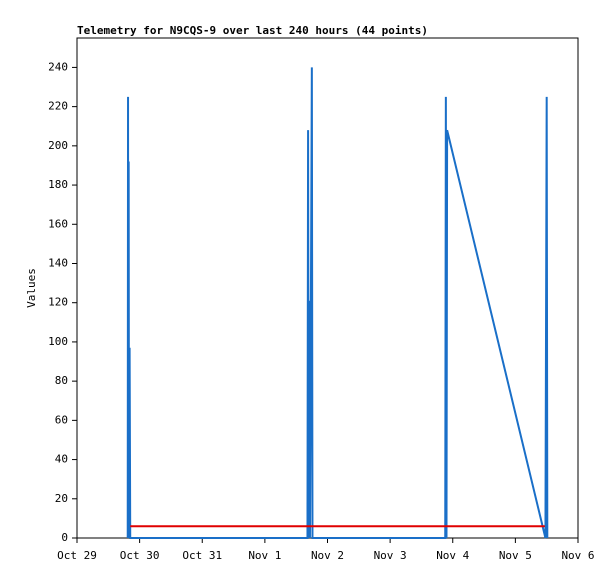 The width and height of the screenshot is (615, 579). What do you see at coordinates (61, 459) in the screenshot?
I see `y-tick-label: 40` at bounding box center [61, 459].